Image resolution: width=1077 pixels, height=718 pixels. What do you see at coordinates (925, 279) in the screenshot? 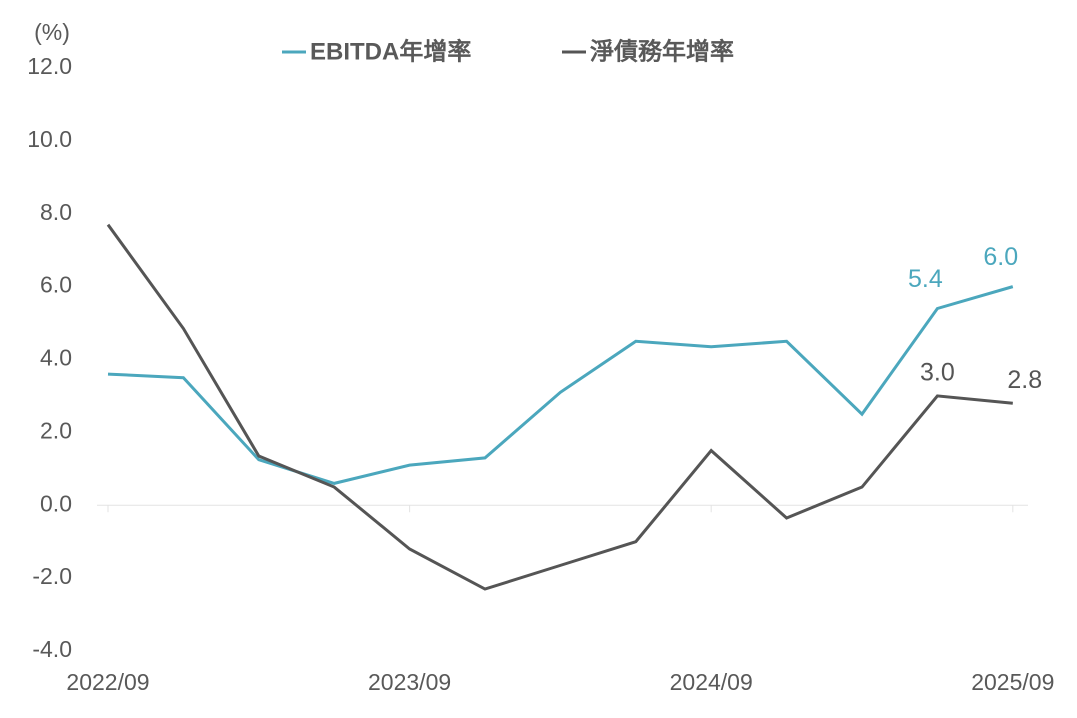
I see `value-label: 5.4` at bounding box center [925, 279].